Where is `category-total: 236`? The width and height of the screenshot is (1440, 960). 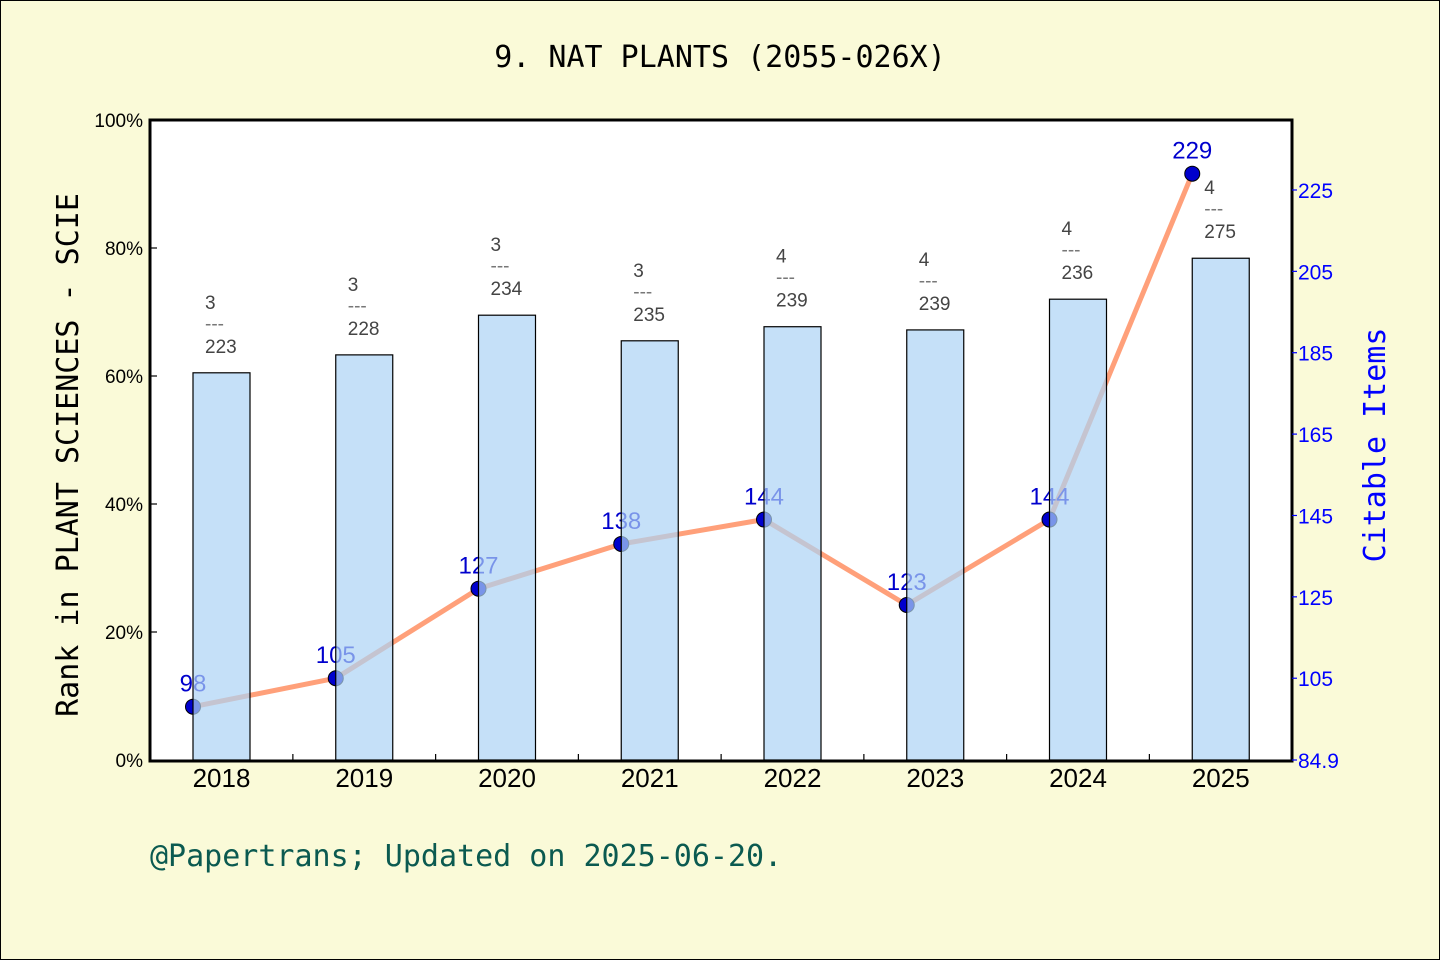 category-total: 236 is located at coordinates (1078, 273).